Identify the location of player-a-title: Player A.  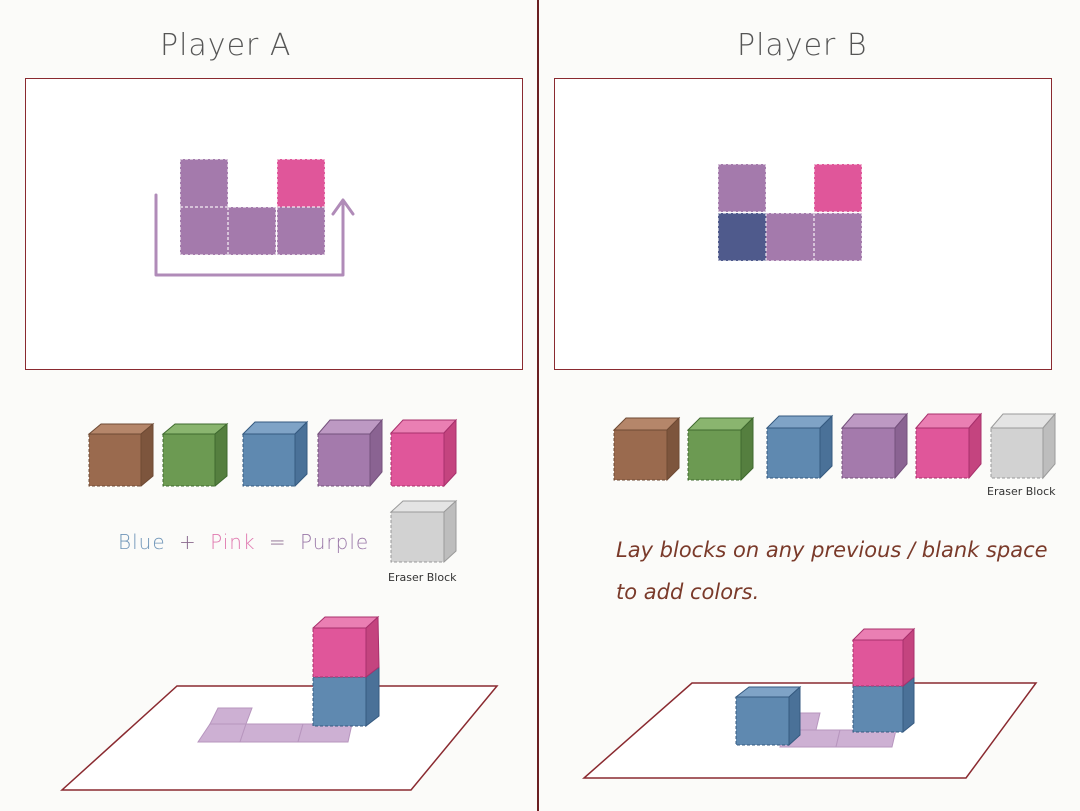
(226, 45).